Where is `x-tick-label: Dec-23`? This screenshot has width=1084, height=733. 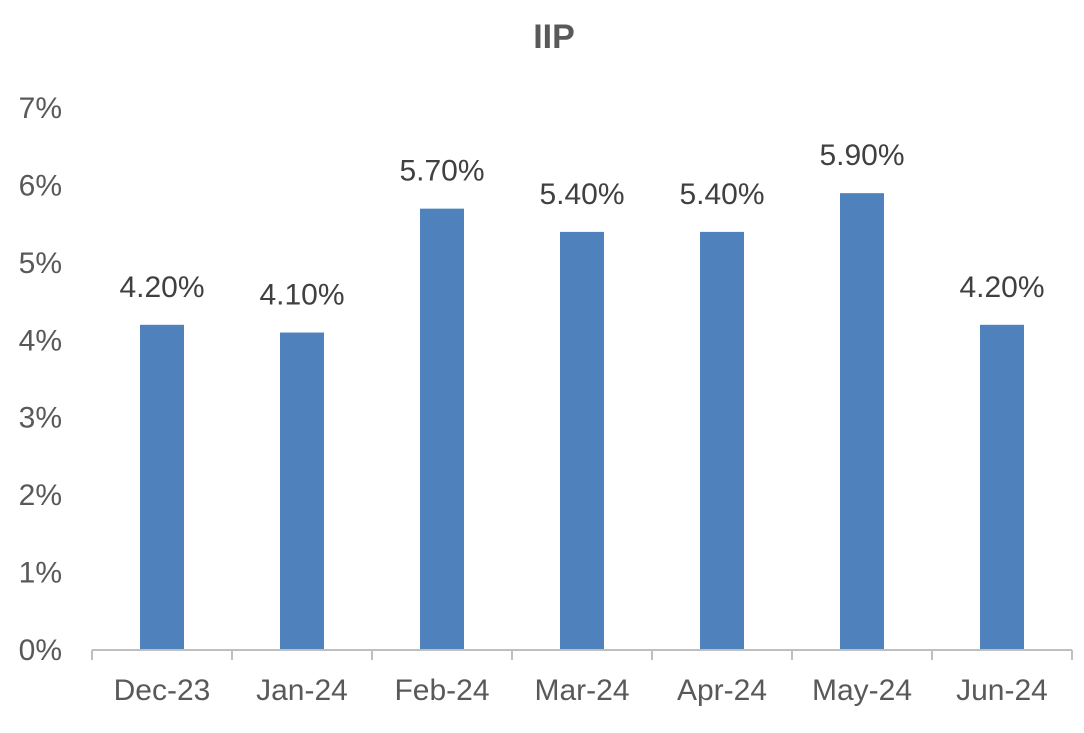 x-tick-label: Dec-23 is located at coordinates (162, 690).